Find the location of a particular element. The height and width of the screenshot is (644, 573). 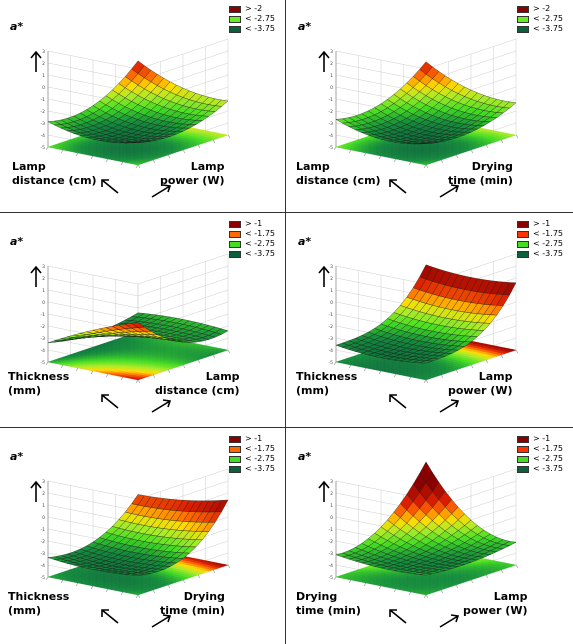

legend-label: > -1 is located at coordinates (542, 223).